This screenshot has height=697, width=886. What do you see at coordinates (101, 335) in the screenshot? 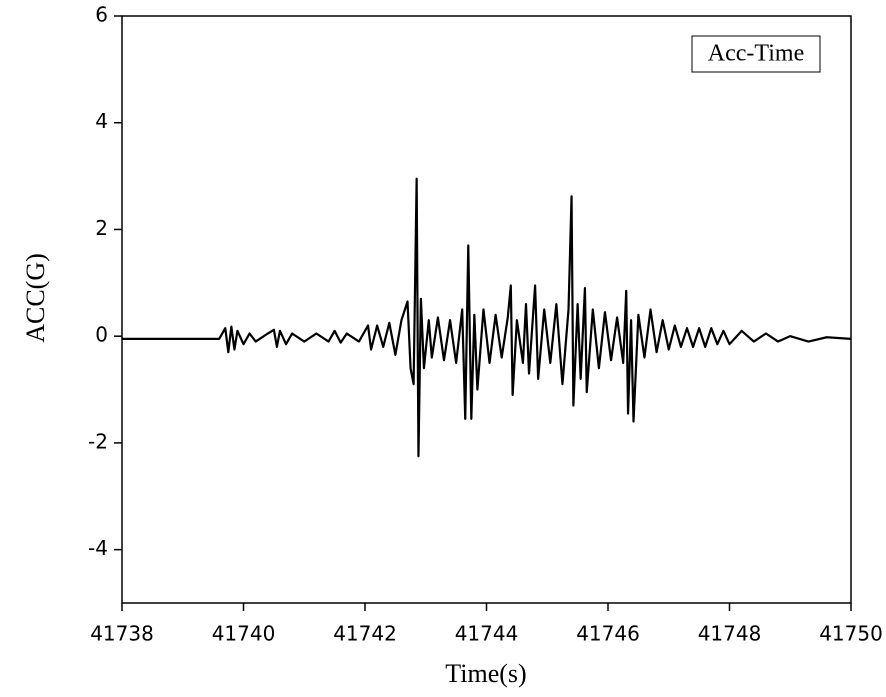
I see `y-tick-label: 0` at bounding box center [101, 335].